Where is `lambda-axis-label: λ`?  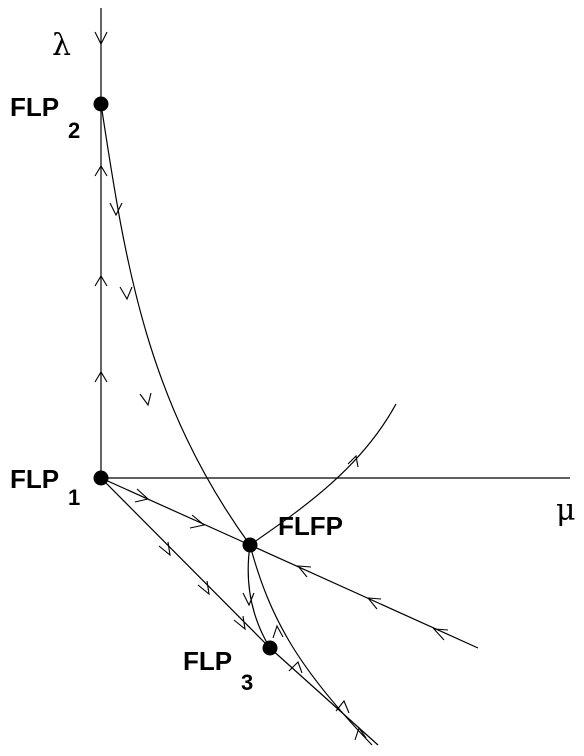
lambda-axis-label: λ is located at coordinates (61, 45).